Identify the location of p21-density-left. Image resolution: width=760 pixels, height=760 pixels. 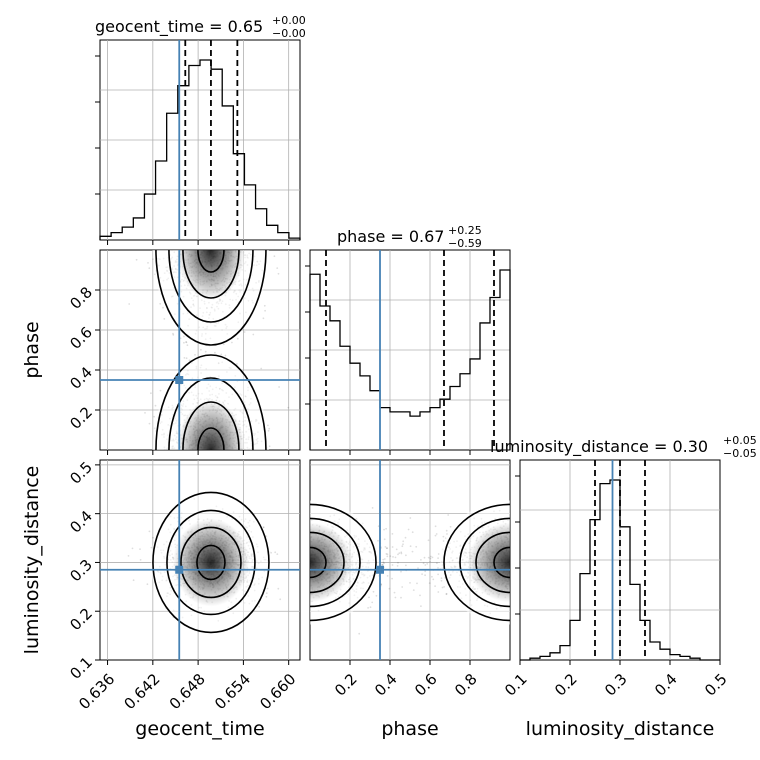
(331, 562).